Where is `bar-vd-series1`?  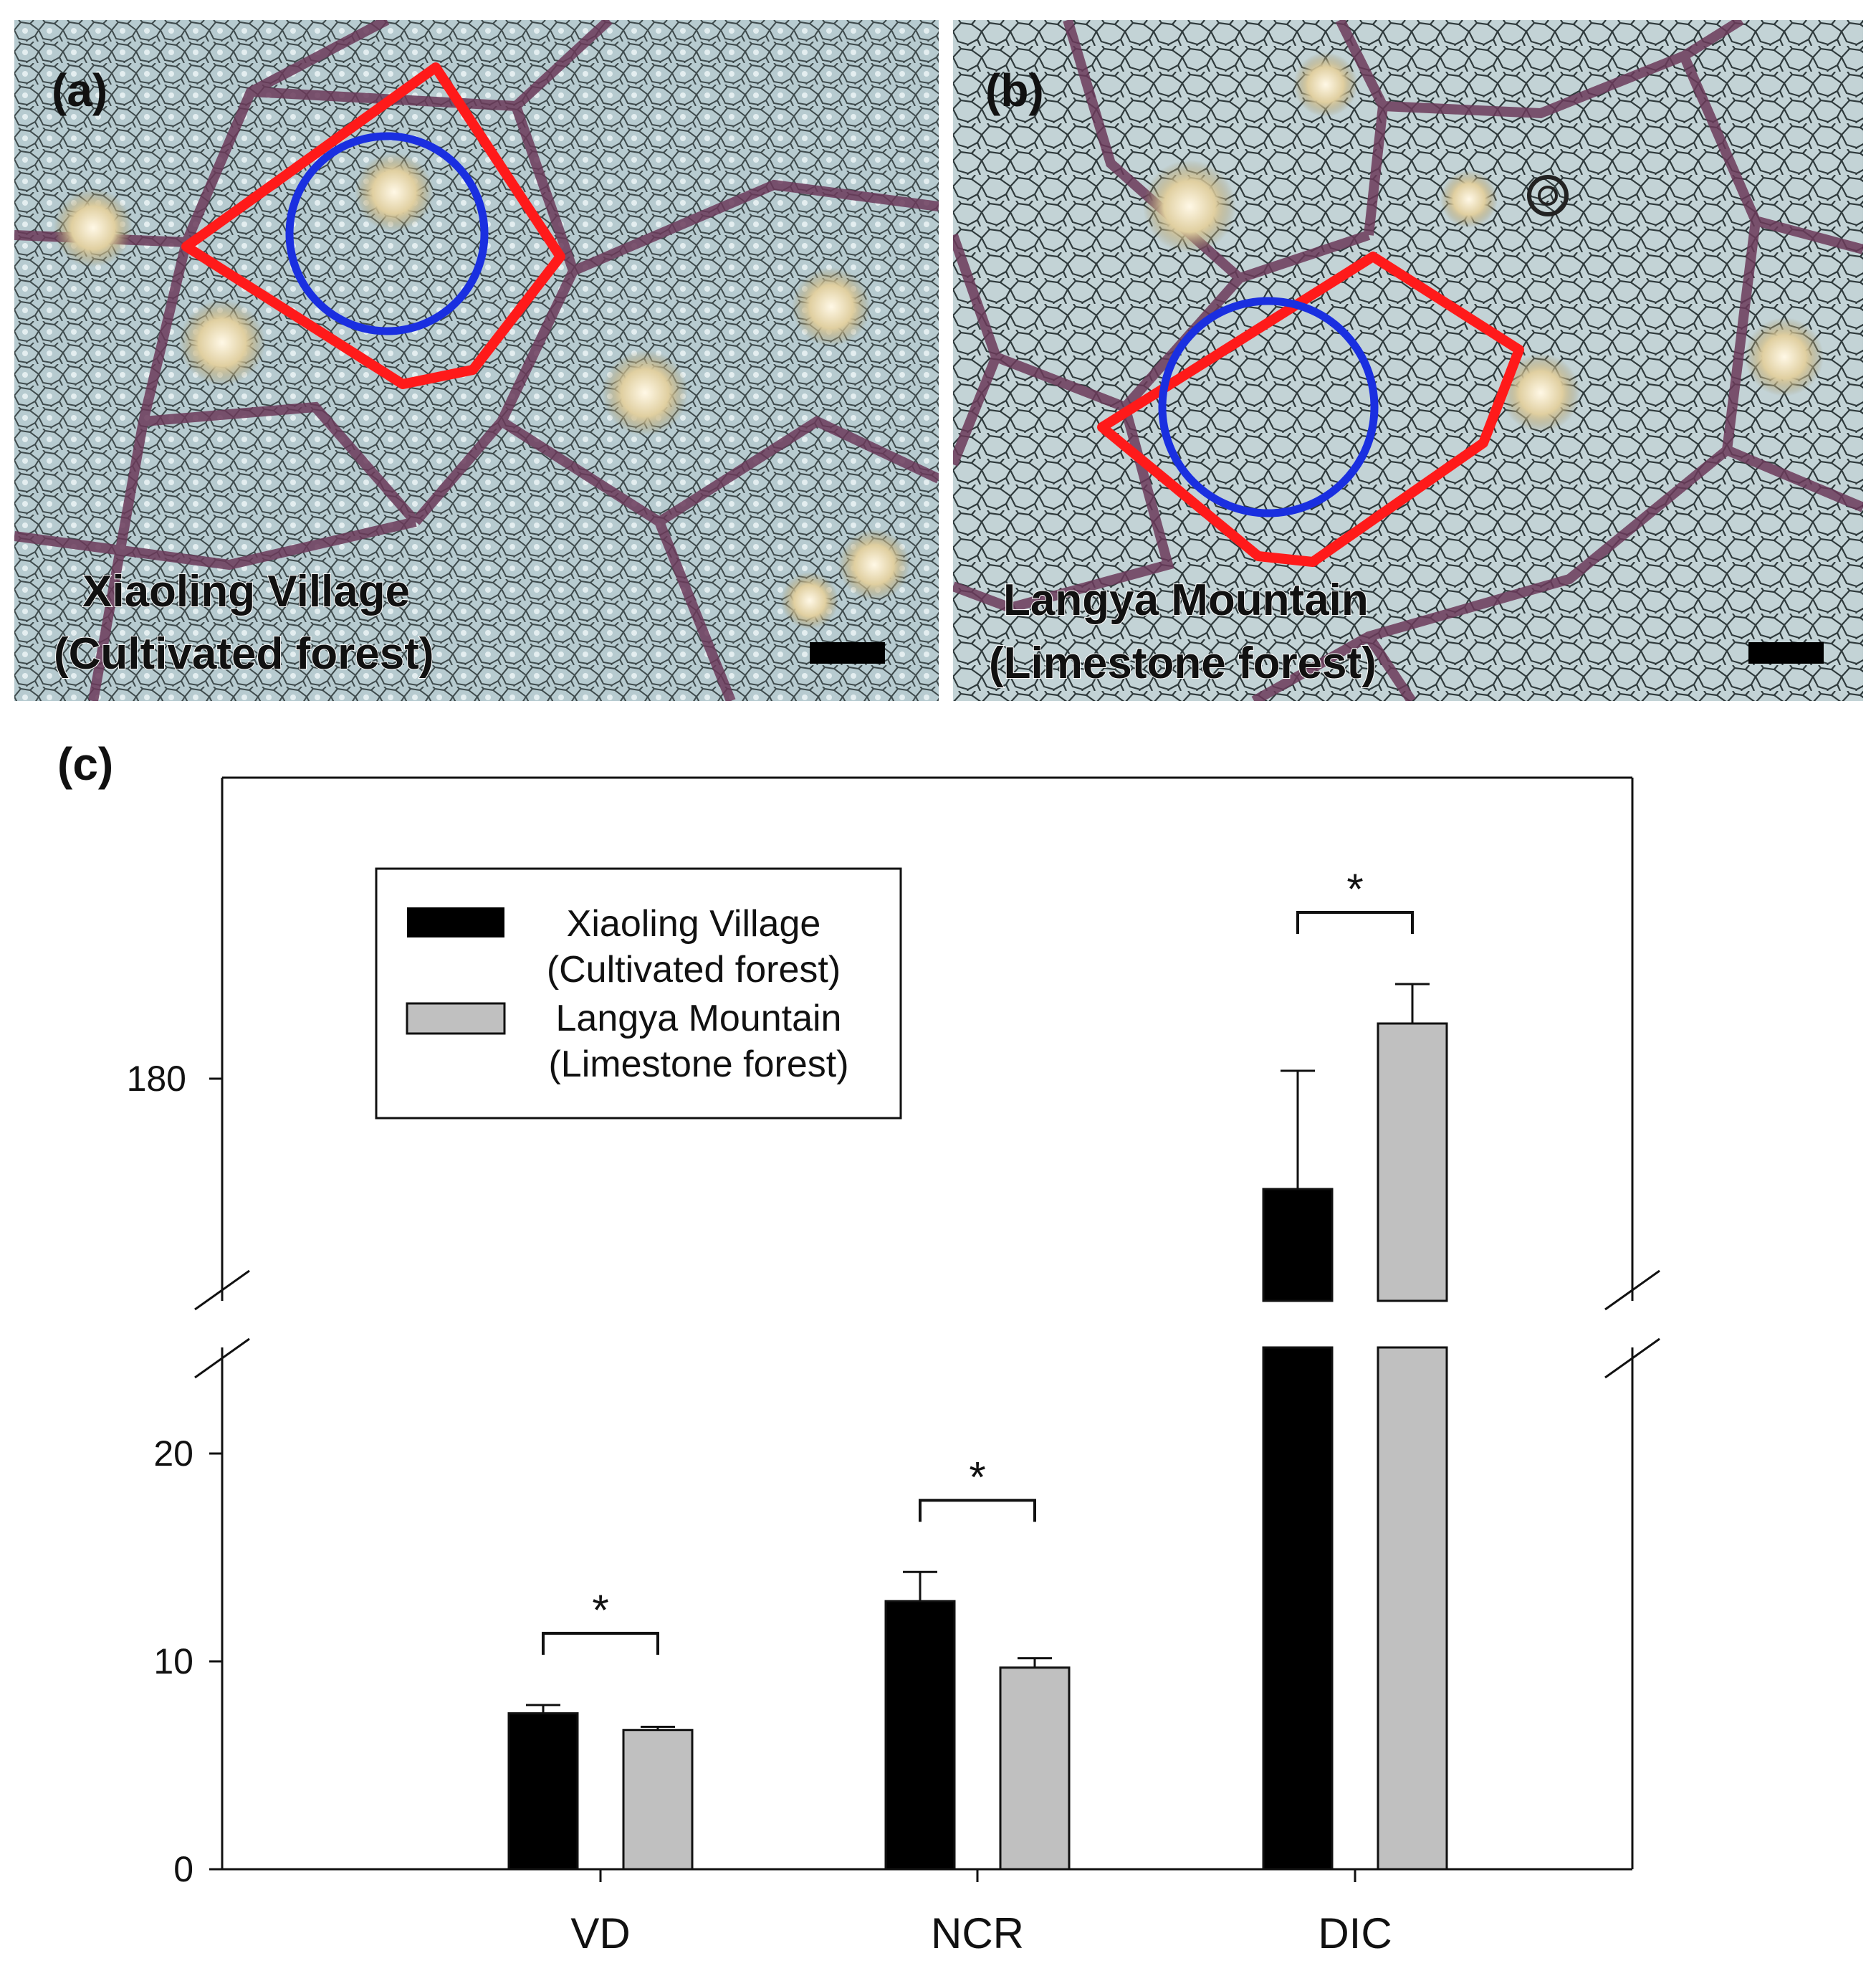
bar-vd-series1 is located at coordinates (543, 1792).